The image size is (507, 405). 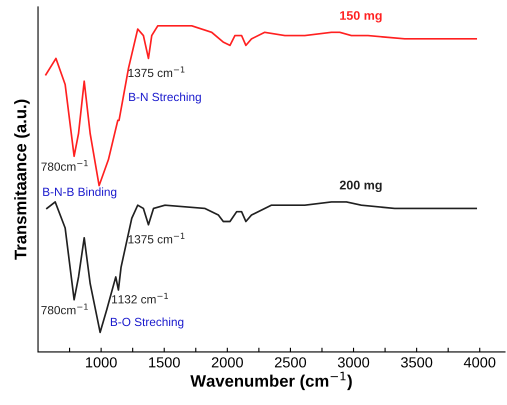 I want to click on annotation: B-N Streching, so click(x=165, y=98).